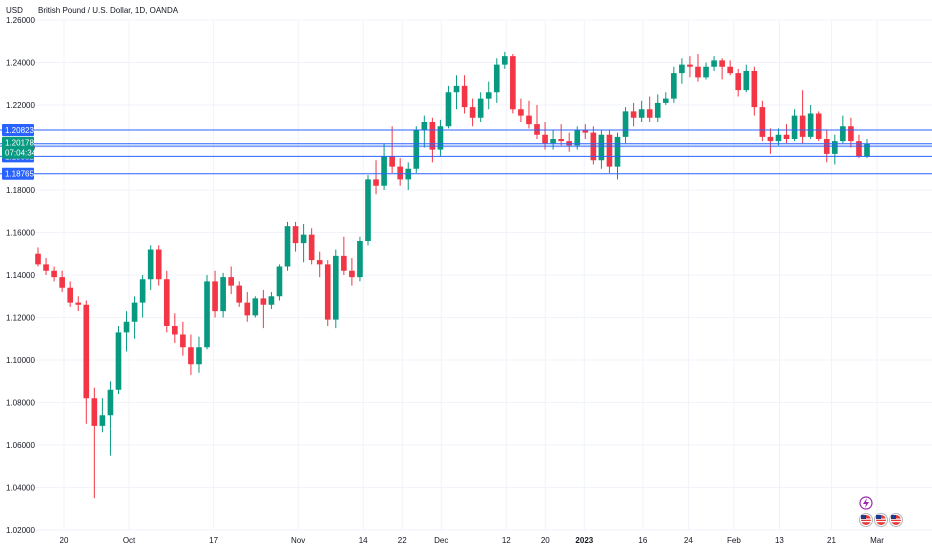 The width and height of the screenshot is (932, 555). What do you see at coordinates (881, 511) in the screenshot?
I see `event-icons` at bounding box center [881, 511].